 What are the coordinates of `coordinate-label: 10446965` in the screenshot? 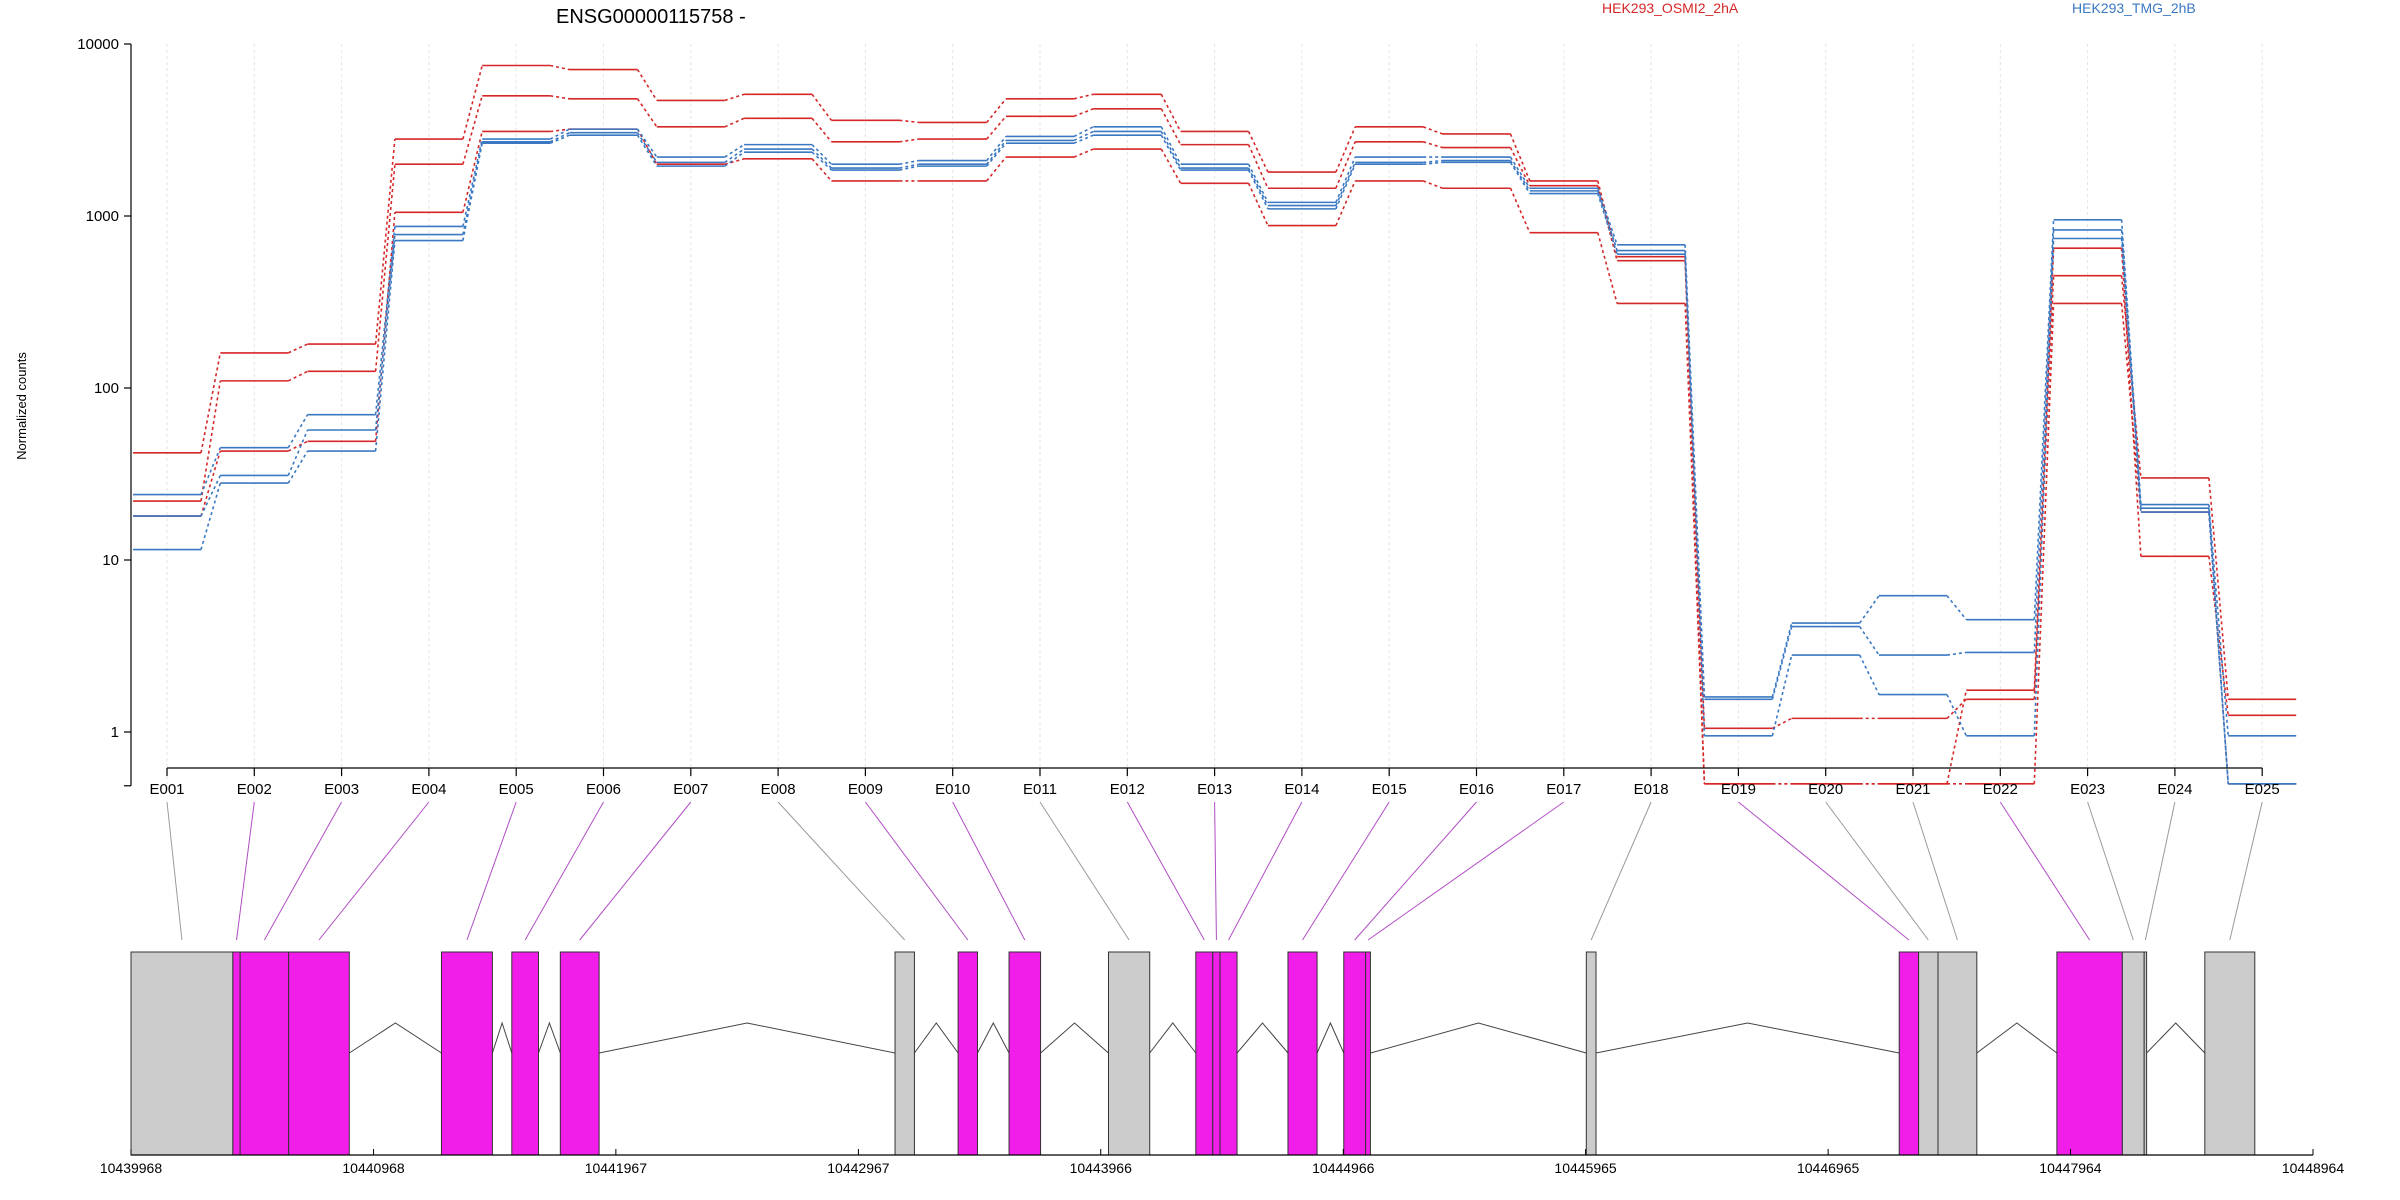 It's located at (1828, 1168).